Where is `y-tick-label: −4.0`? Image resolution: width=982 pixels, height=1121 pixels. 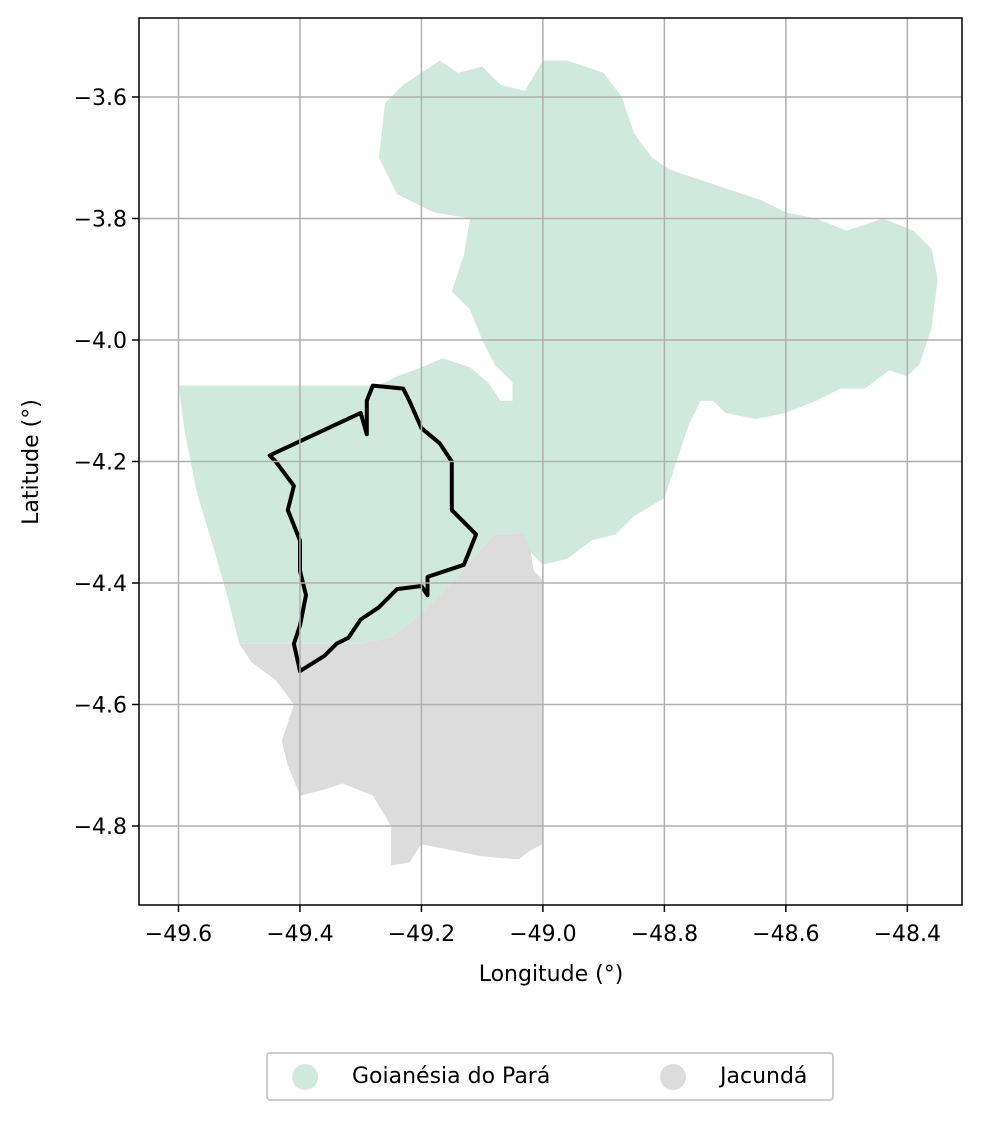 y-tick-label: −4.0 is located at coordinates (100, 341).